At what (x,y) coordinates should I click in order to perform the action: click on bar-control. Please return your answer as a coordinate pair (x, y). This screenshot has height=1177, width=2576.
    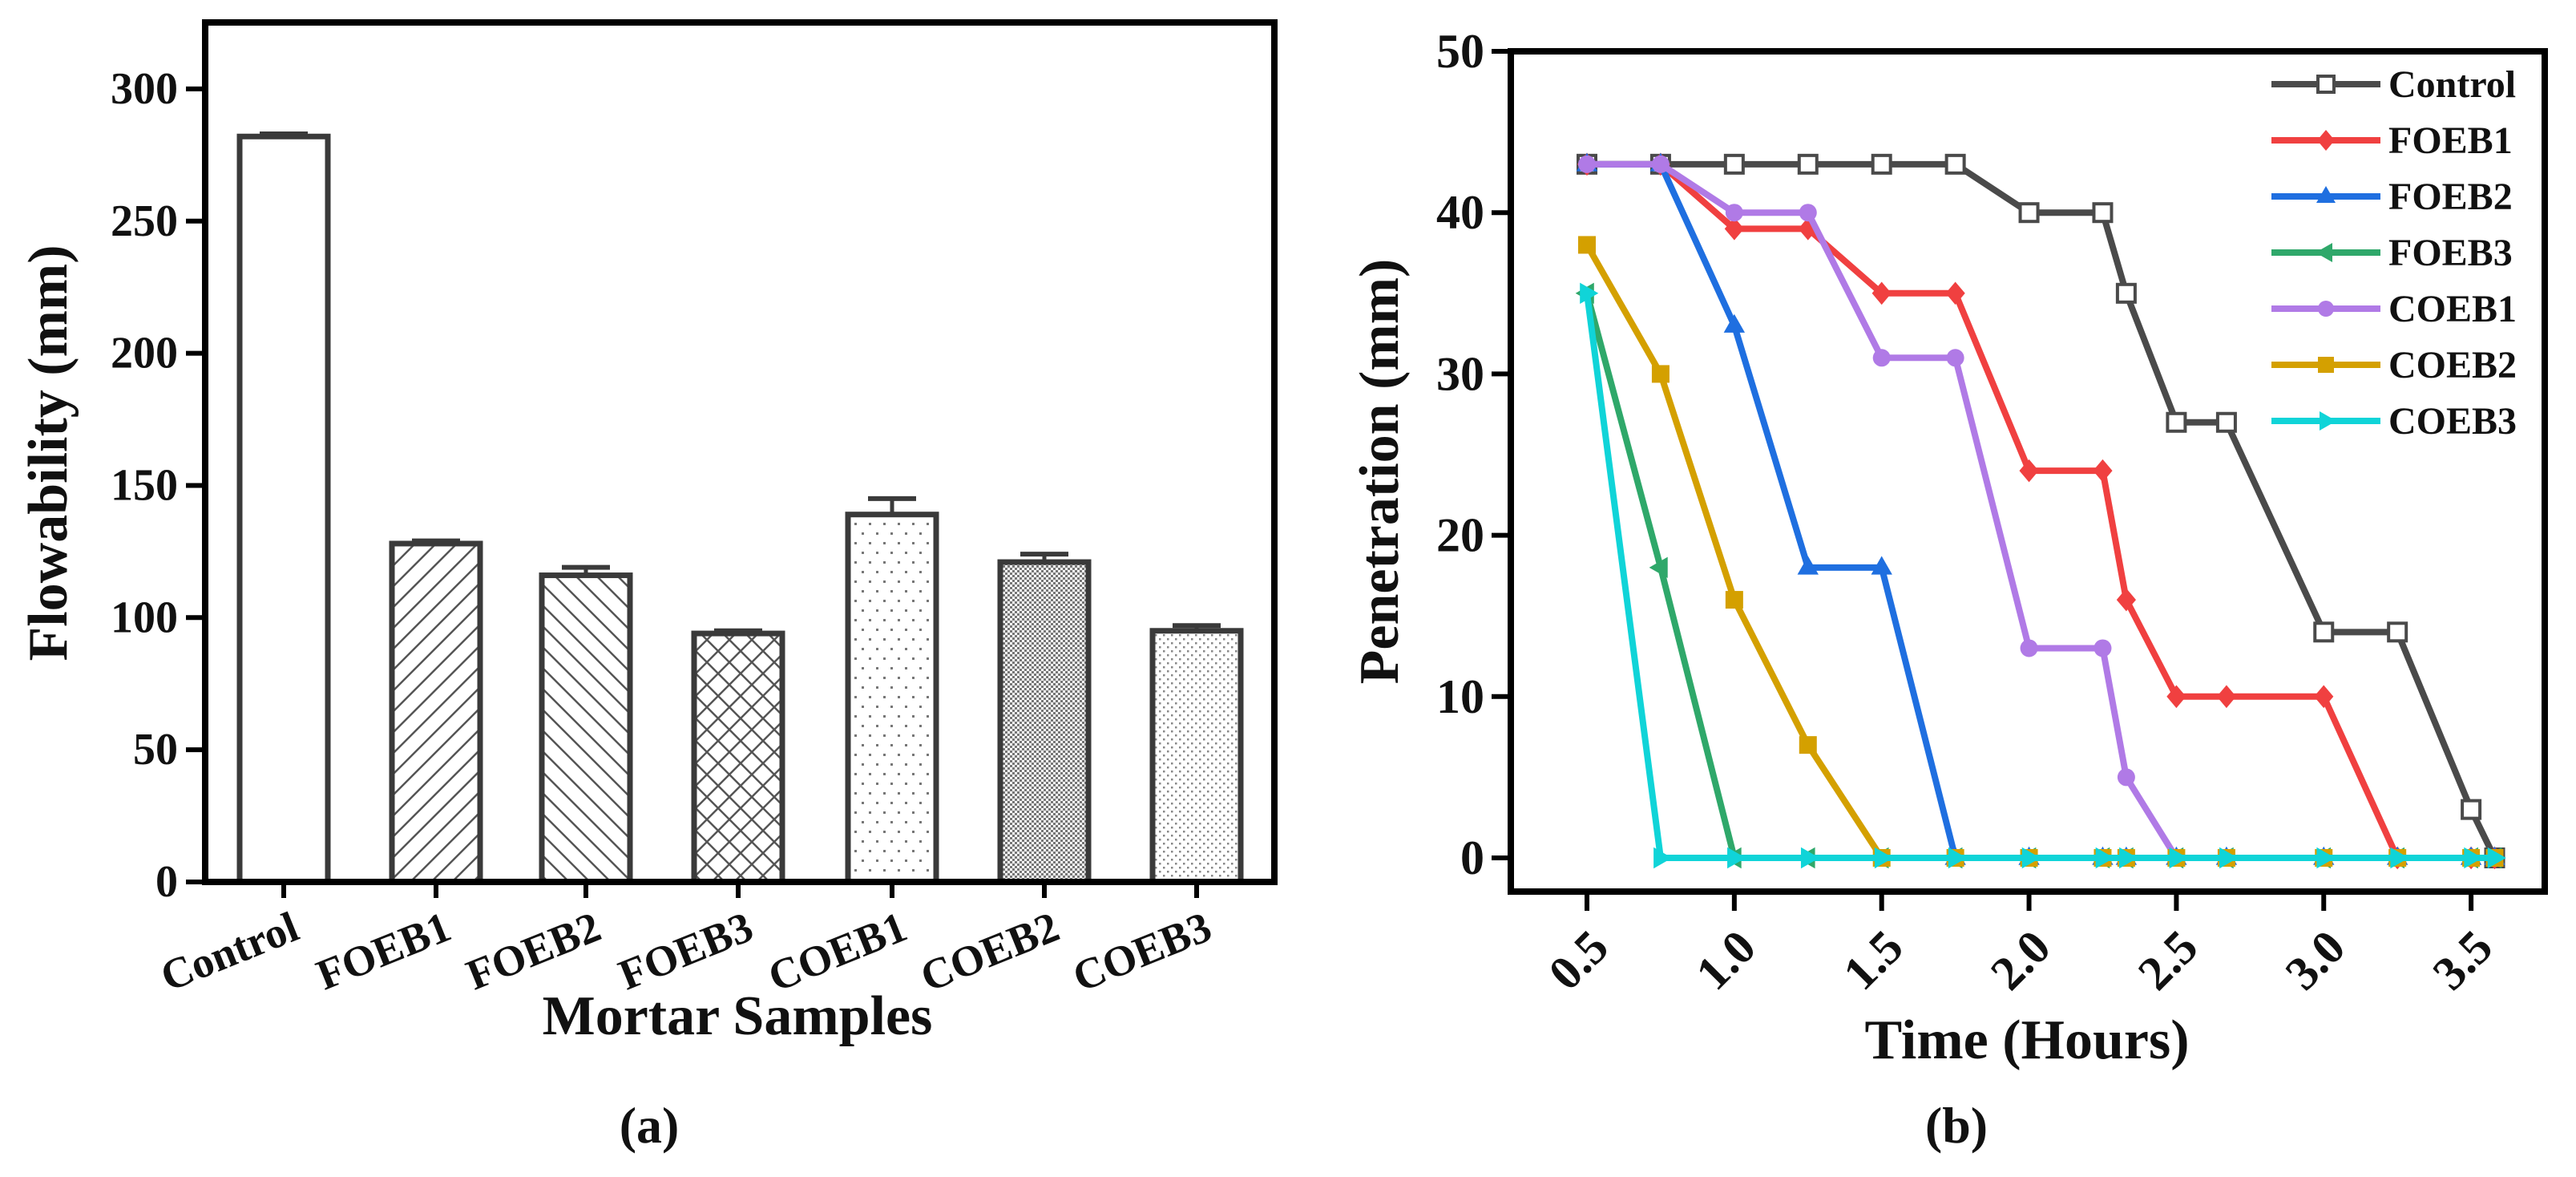
    Looking at the image, I should click on (284, 509).